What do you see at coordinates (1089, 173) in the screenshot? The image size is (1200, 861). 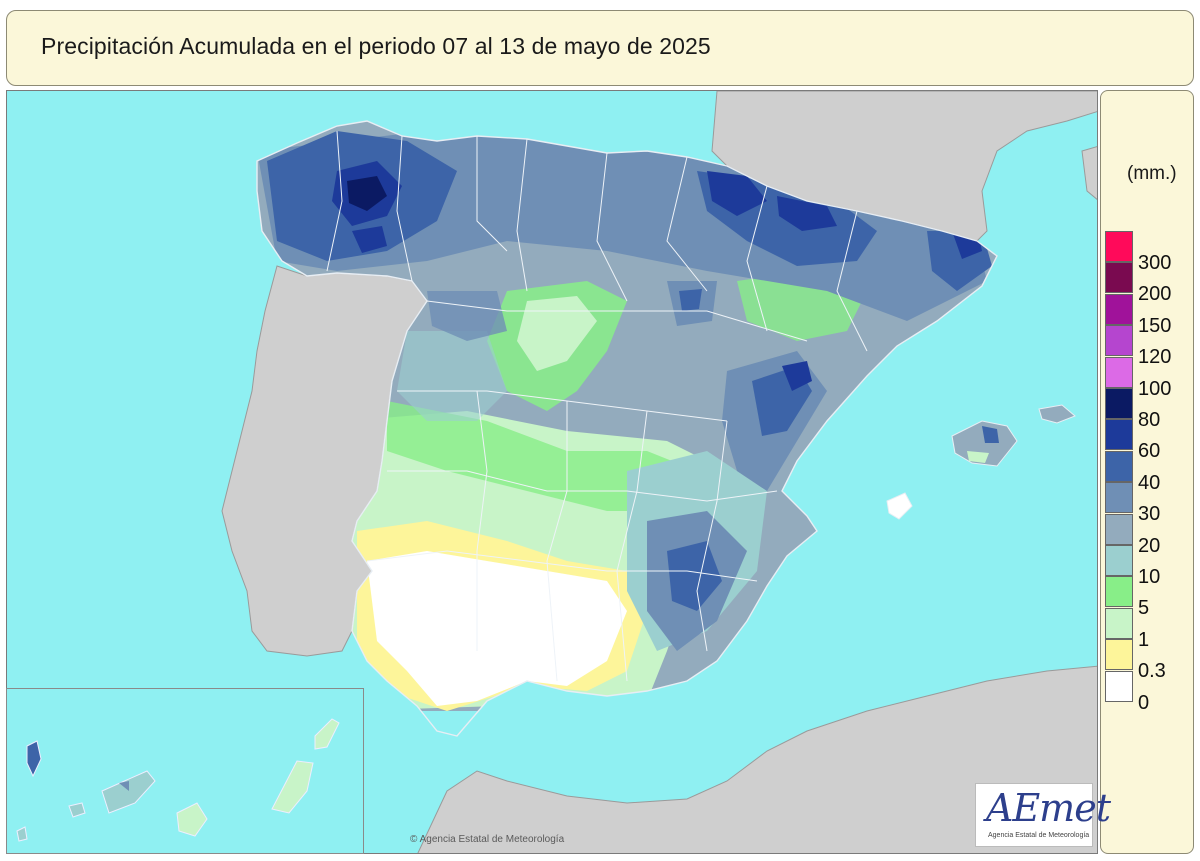 I see `corsica-land` at bounding box center [1089, 173].